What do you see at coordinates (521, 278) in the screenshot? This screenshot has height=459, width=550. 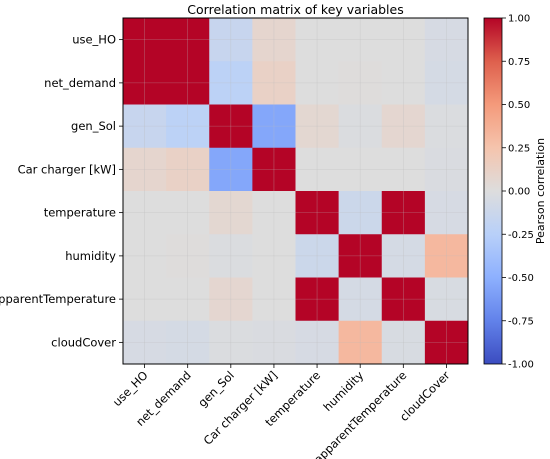 I see `colorbar-tick-label: -0.50` at bounding box center [521, 278].